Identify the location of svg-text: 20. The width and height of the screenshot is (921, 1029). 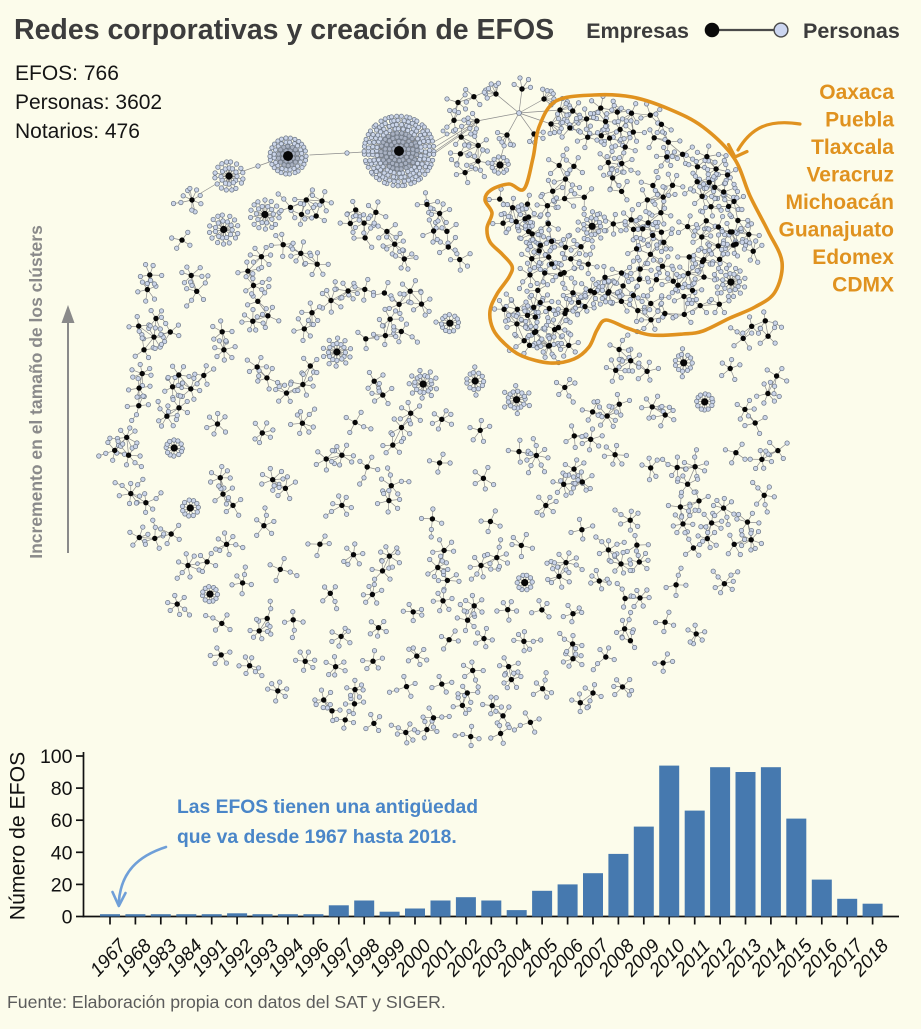
(62, 885).